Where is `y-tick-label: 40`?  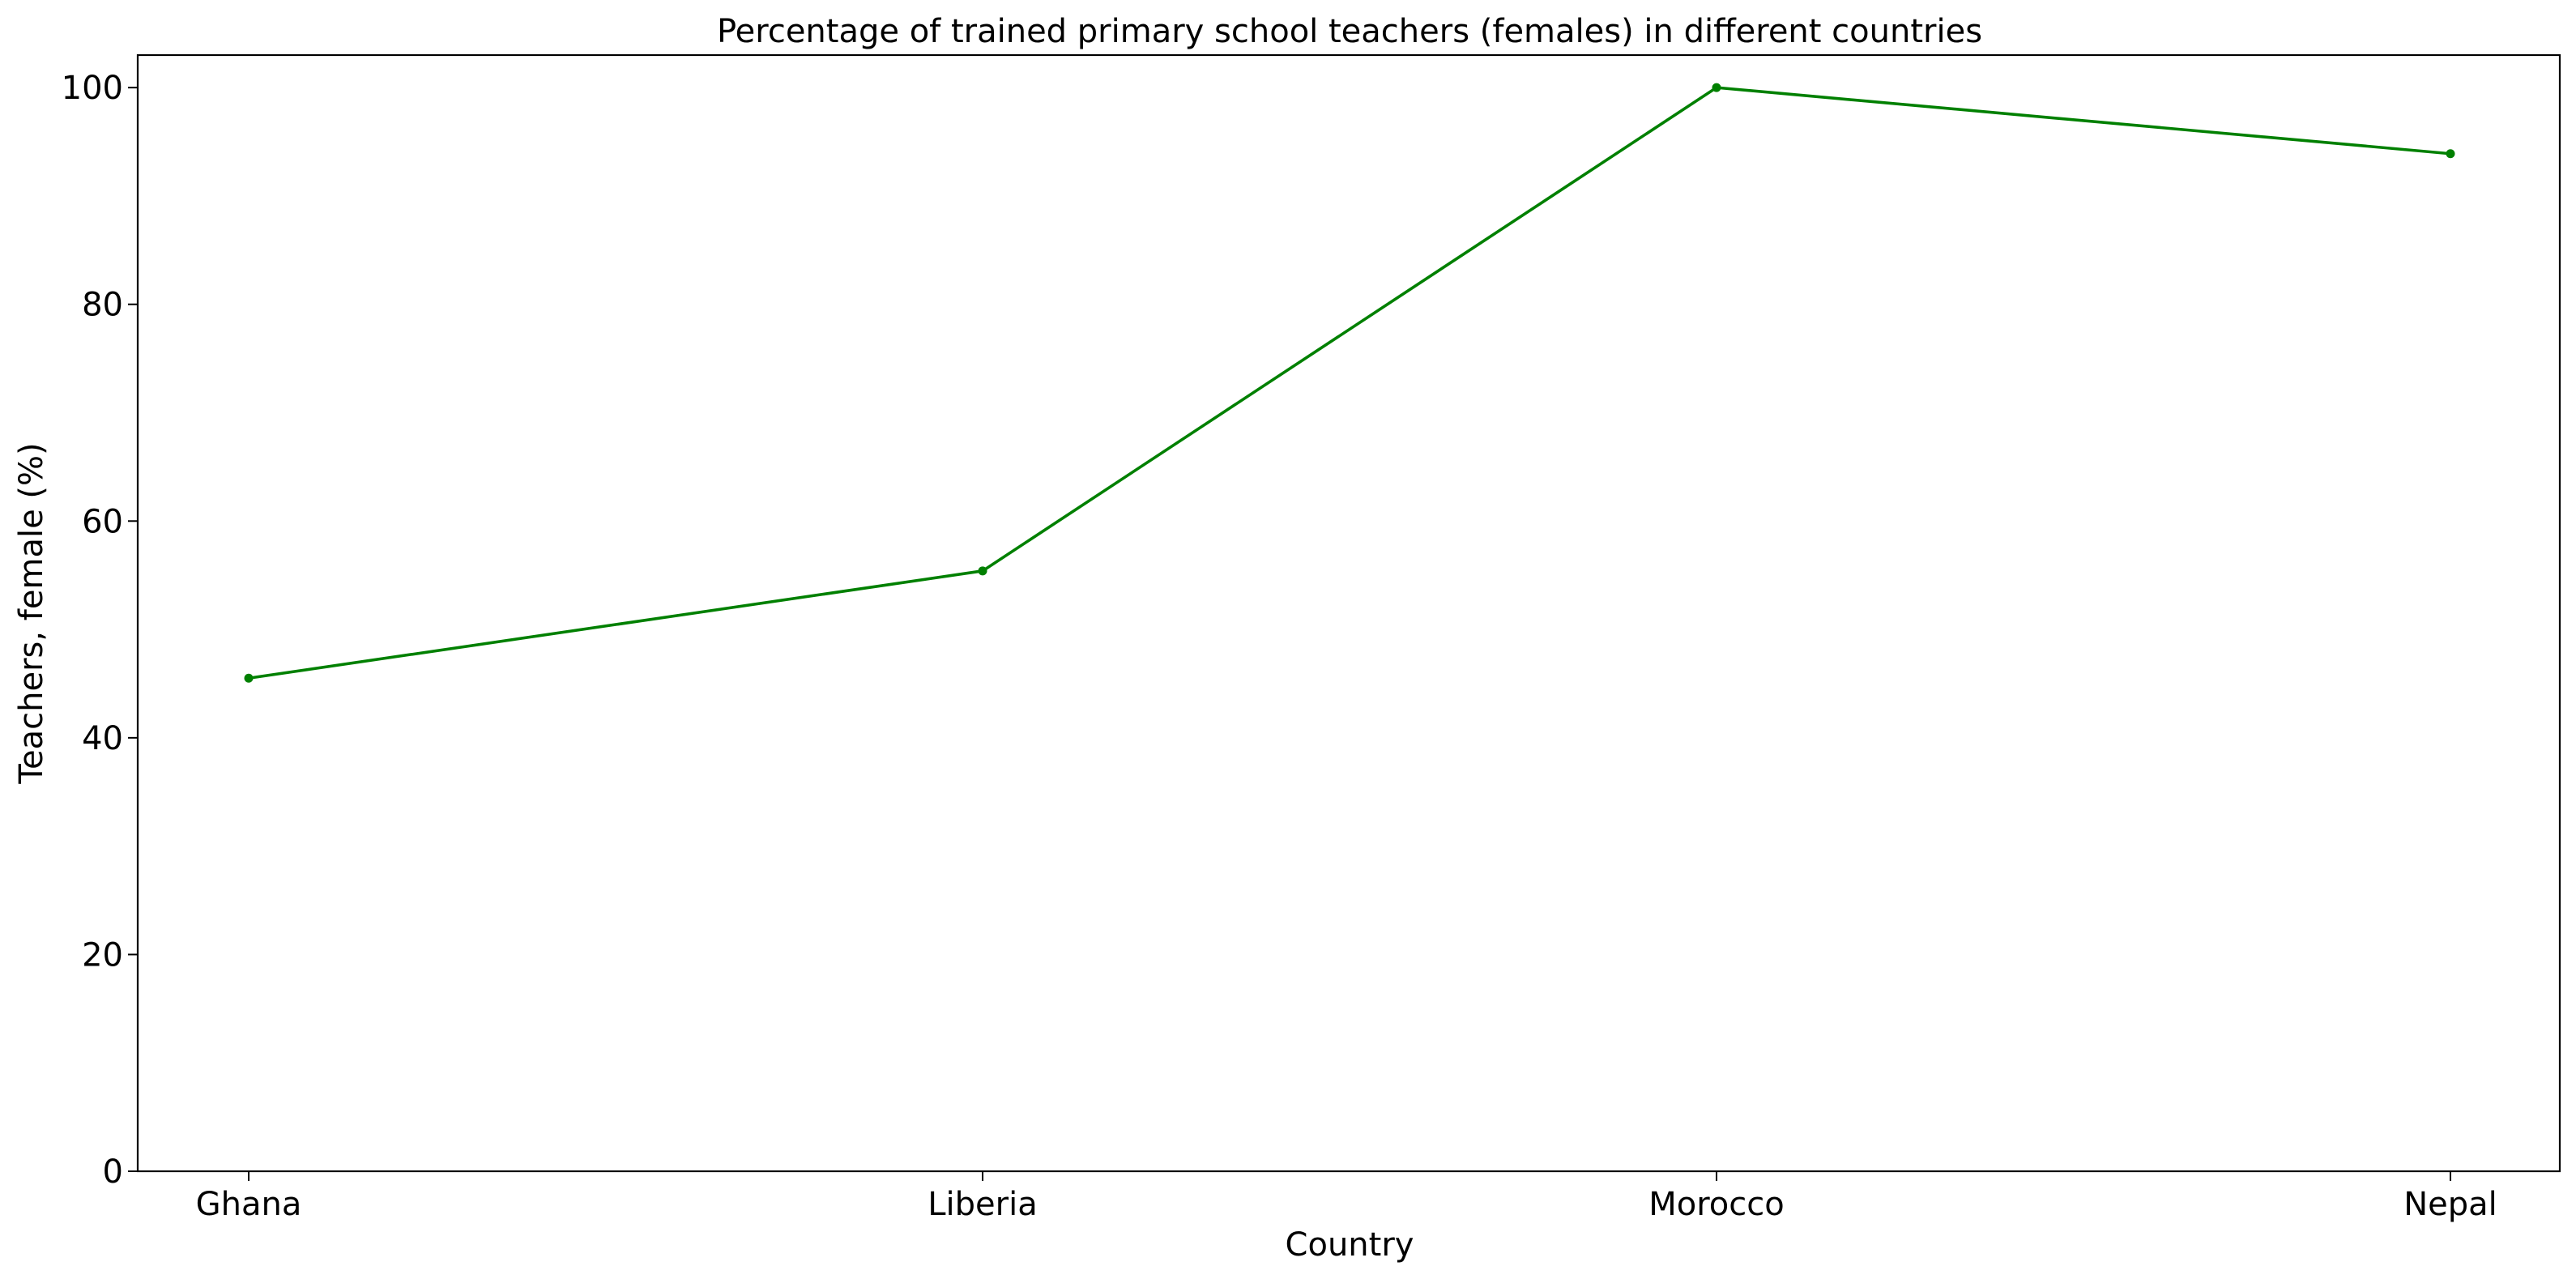
y-tick-label: 40 is located at coordinates (103, 738).